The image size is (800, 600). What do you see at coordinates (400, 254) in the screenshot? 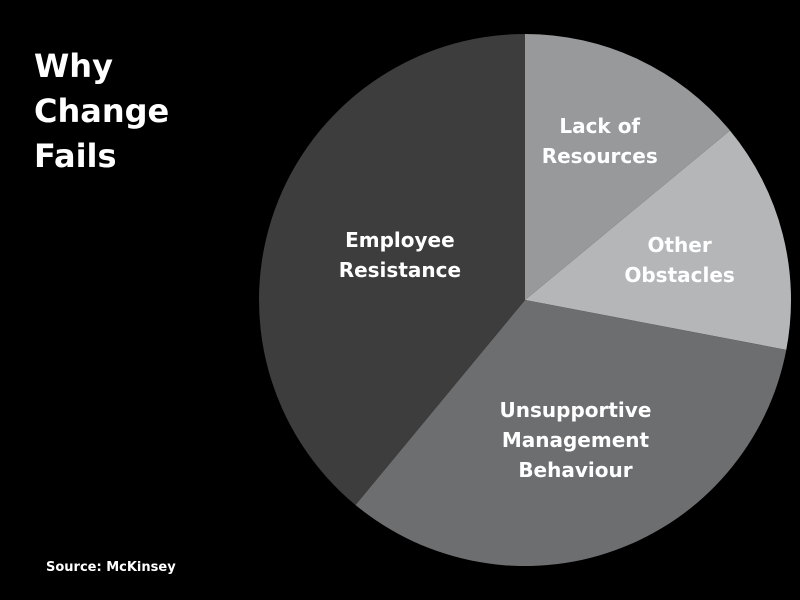
I see `slice-label: Employee Resistance` at bounding box center [400, 254].